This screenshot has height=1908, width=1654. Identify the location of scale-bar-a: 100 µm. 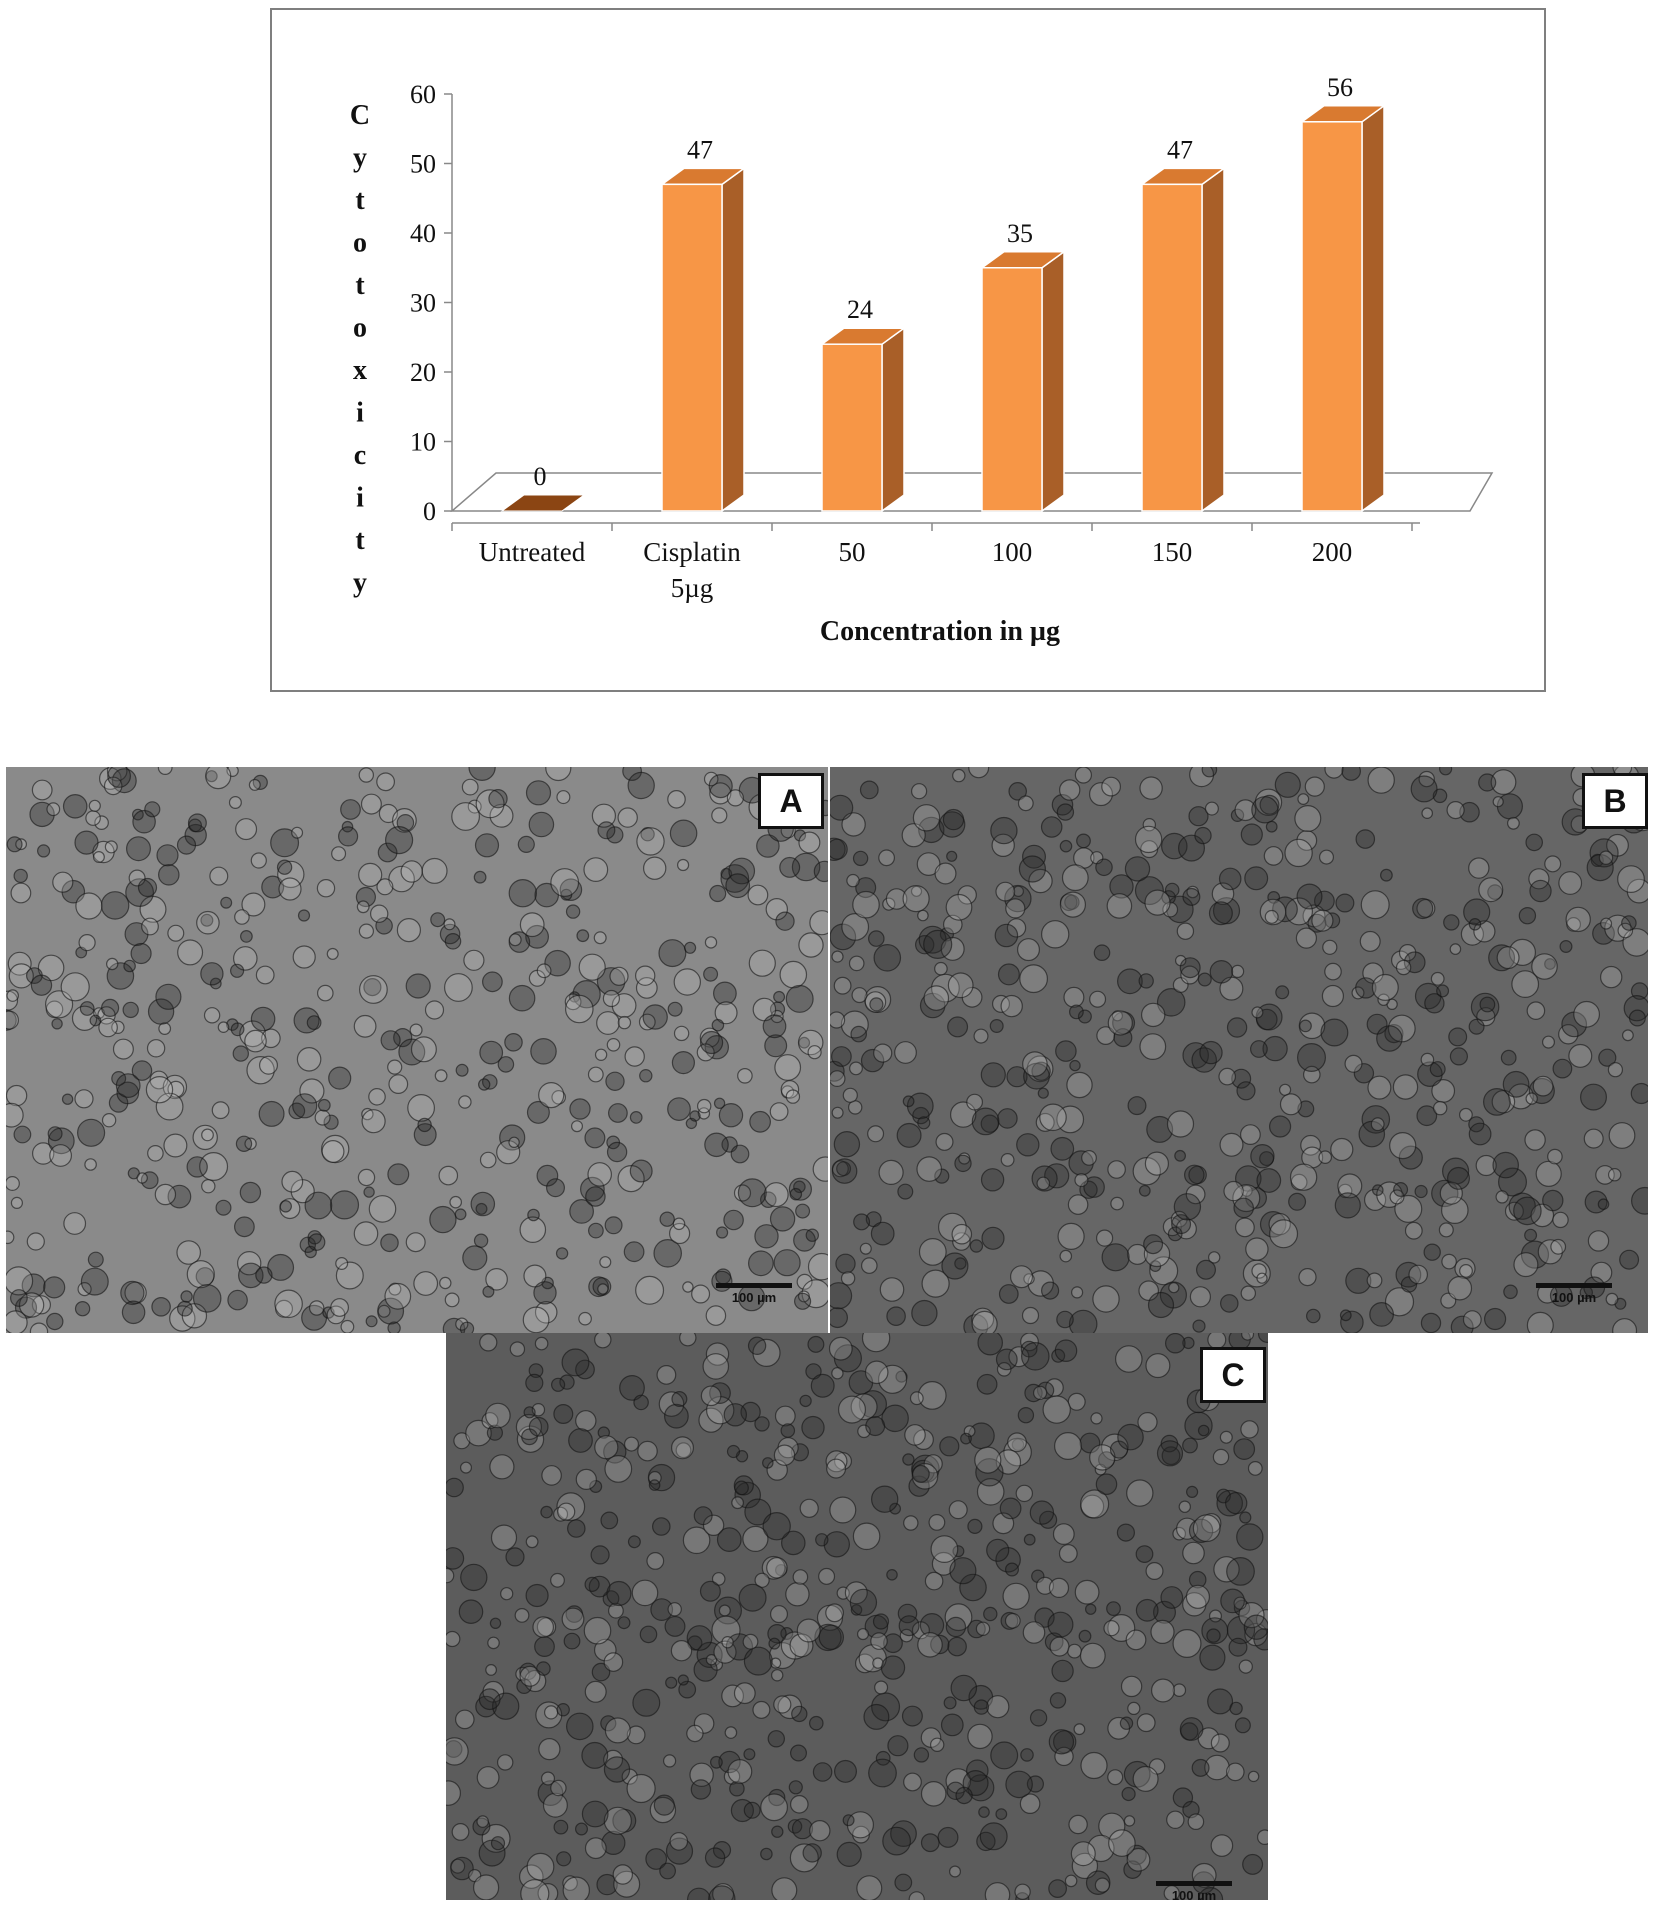
(754, 1295).